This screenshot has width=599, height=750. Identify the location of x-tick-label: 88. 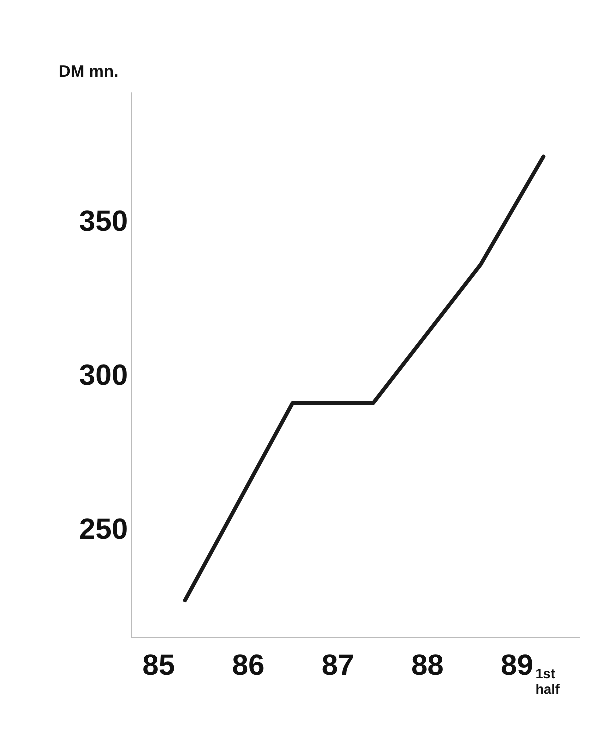
(427, 666).